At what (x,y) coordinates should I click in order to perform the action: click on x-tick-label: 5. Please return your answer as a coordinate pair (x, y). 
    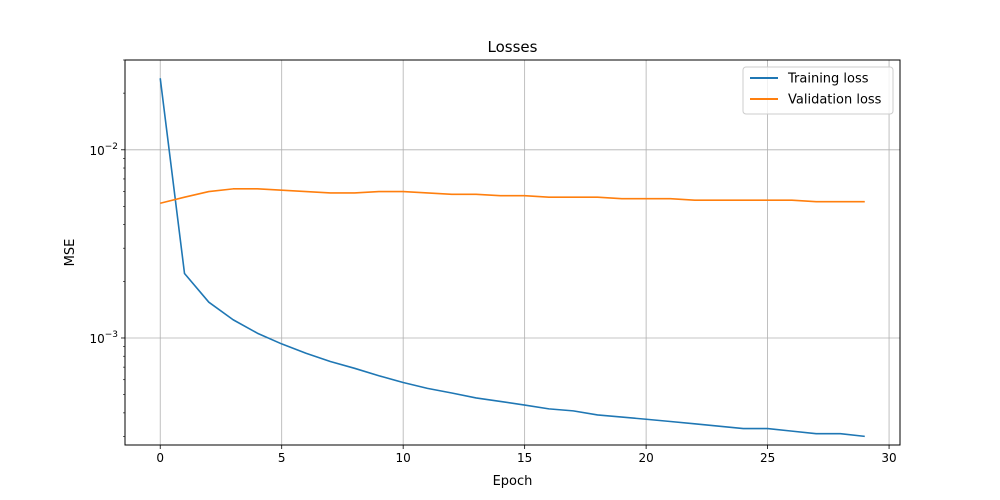
    Looking at the image, I should click on (282, 458).